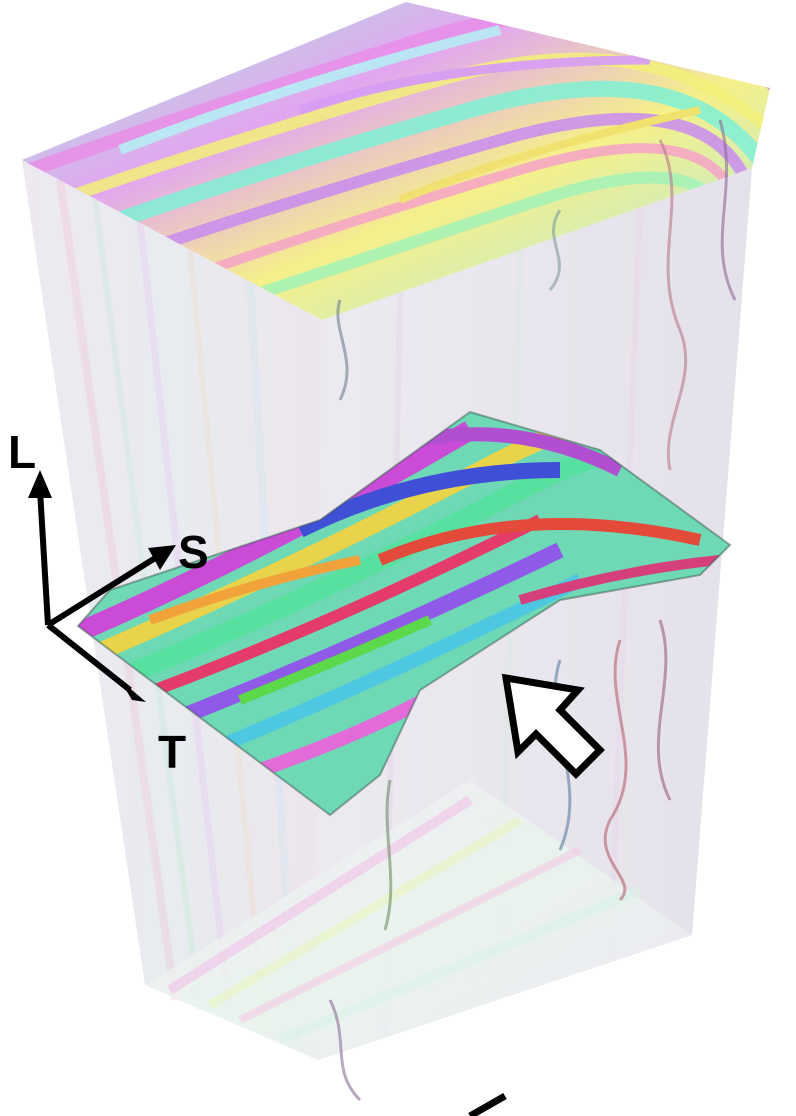 This screenshot has height=1116, width=796. I want to click on coordinate-axes-icon, so click(102, 586).